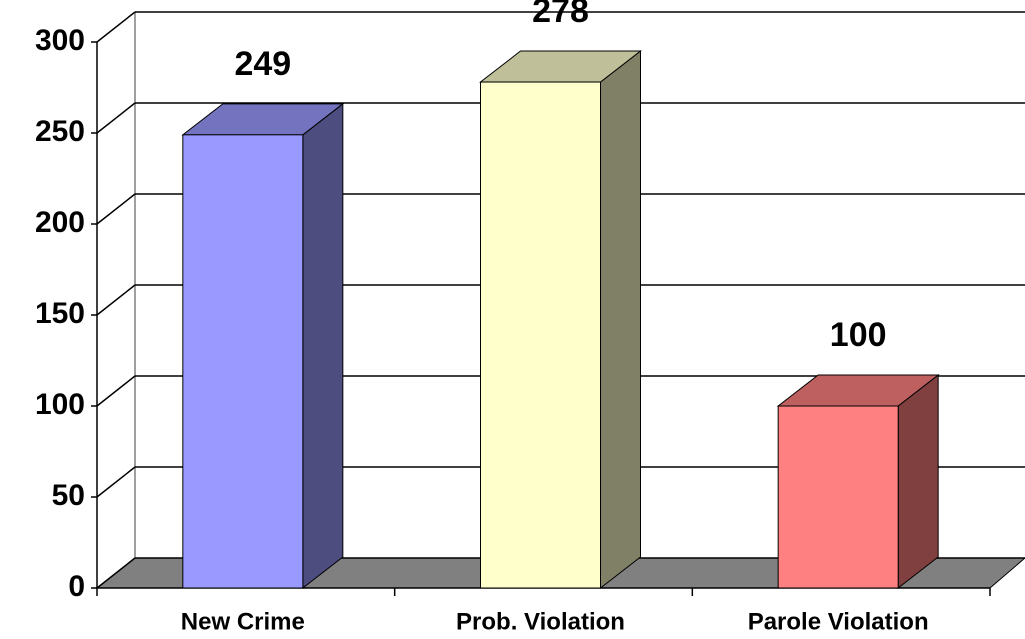  Describe the element at coordinates (243, 621) in the screenshot. I see `x-tick-label: New Crime` at that location.